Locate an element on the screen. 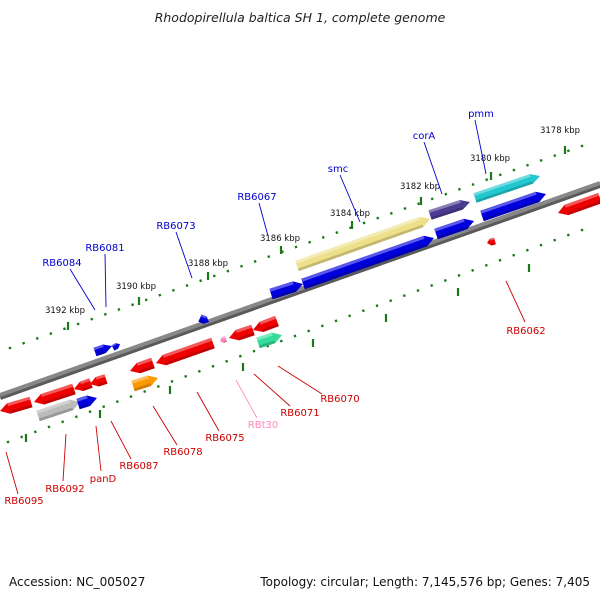  gene-label-RBt30: RBt30 is located at coordinates (263, 425).